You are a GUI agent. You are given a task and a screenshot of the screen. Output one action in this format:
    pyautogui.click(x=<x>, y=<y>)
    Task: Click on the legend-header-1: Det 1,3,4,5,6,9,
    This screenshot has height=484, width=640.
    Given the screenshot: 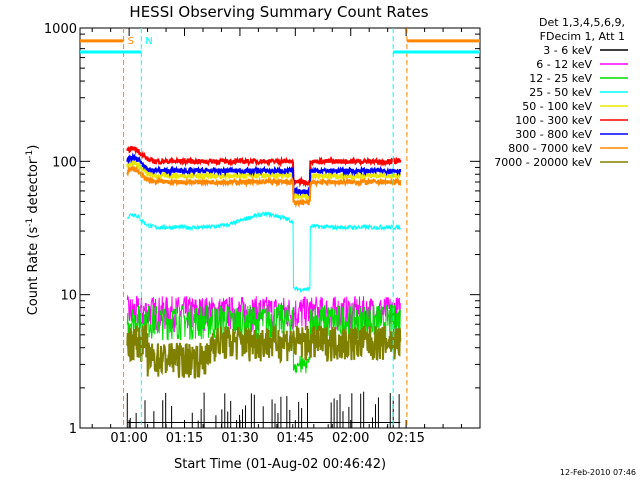 What is the action you would take?
    pyautogui.click(x=582, y=22)
    